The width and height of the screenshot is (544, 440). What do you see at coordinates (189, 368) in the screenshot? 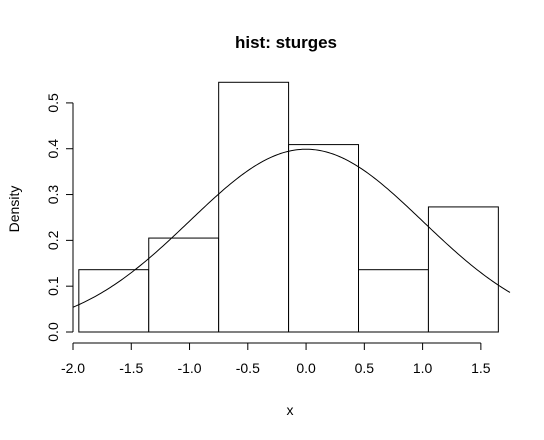
I see `x-tick-label: -1.0` at bounding box center [189, 368].